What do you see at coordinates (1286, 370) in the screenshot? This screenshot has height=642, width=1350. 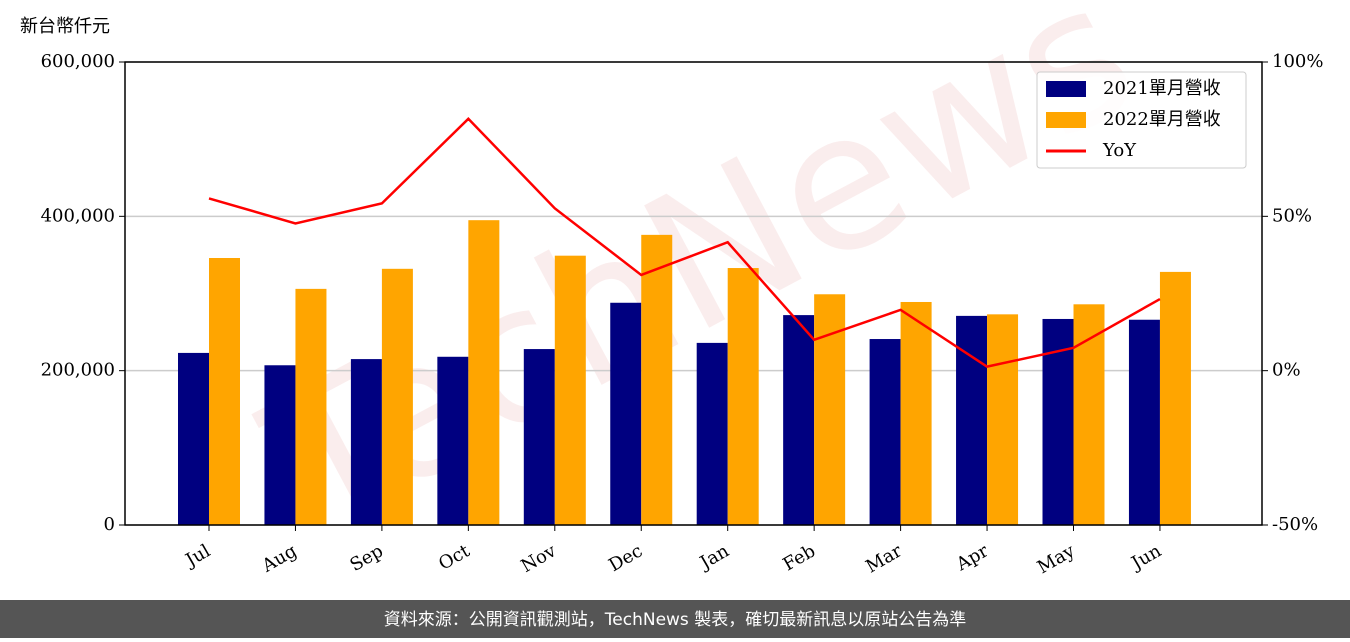 I see `y2-tick-label: 0%` at bounding box center [1286, 370].